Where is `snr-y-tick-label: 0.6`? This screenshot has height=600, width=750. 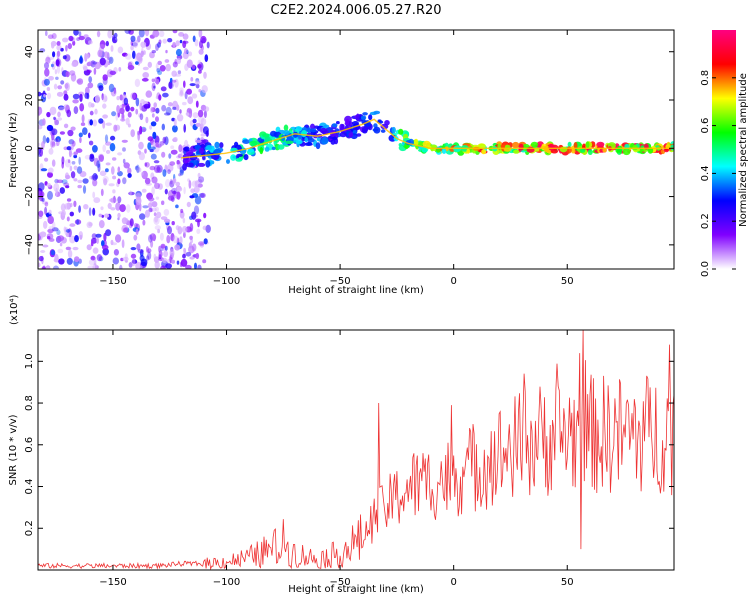 snr-y-tick-label: 0.6 is located at coordinates (29, 445).